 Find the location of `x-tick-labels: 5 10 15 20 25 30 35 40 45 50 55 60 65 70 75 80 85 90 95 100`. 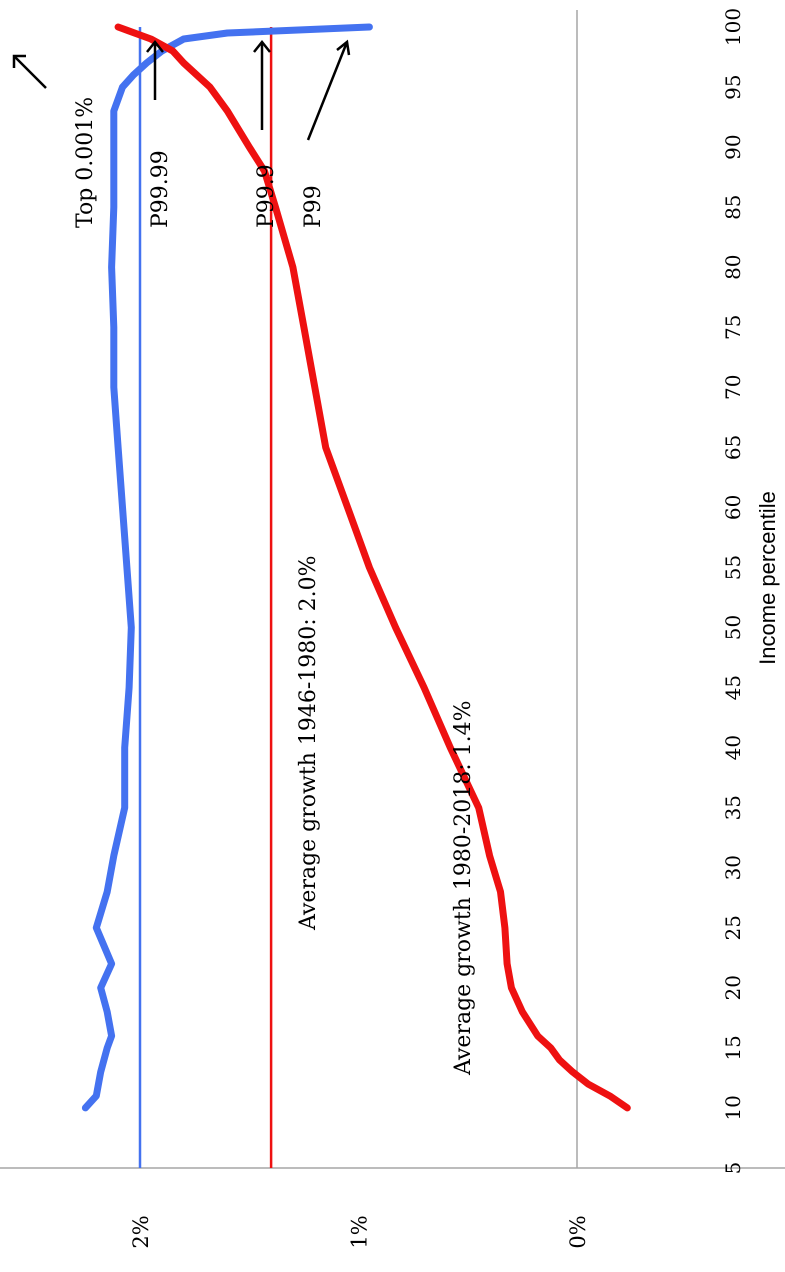

x-tick-labels: 5 10 15 20 25 30 35 40 45 50 55 60 65 70 75 80 85 90 95 100 is located at coordinates (733, 591).